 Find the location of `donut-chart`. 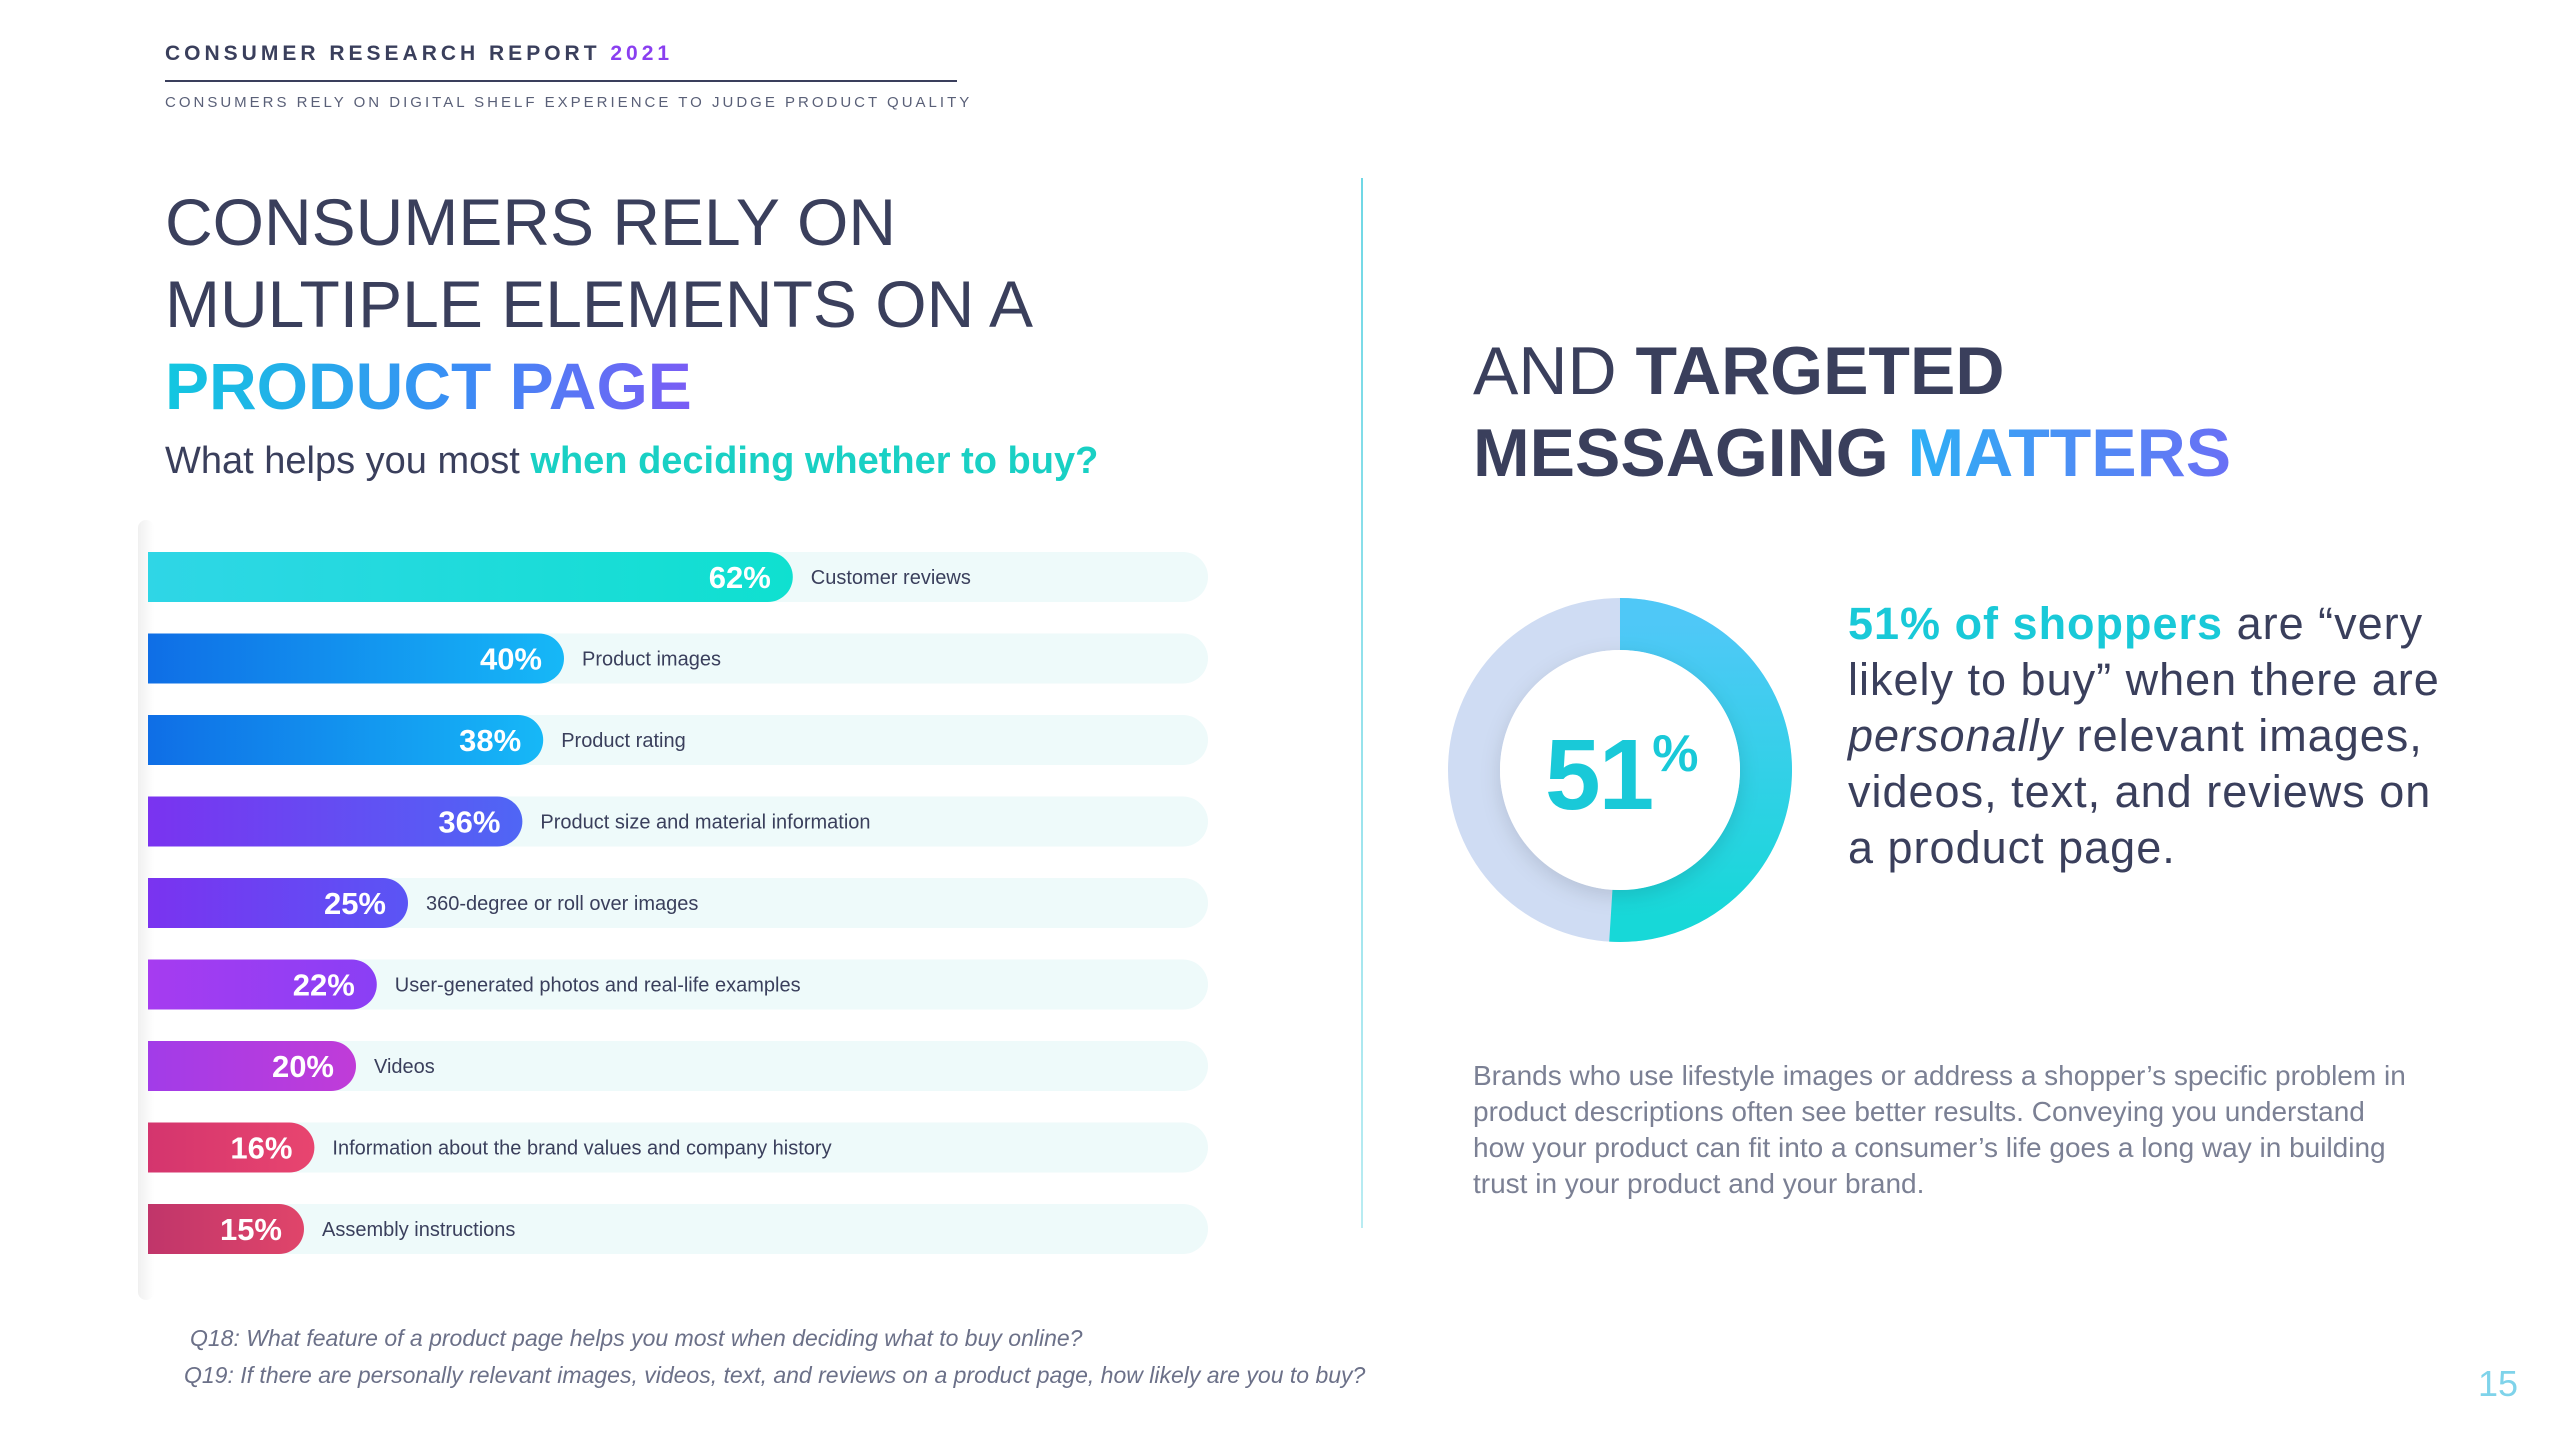

donut-chart is located at coordinates (1620, 770).